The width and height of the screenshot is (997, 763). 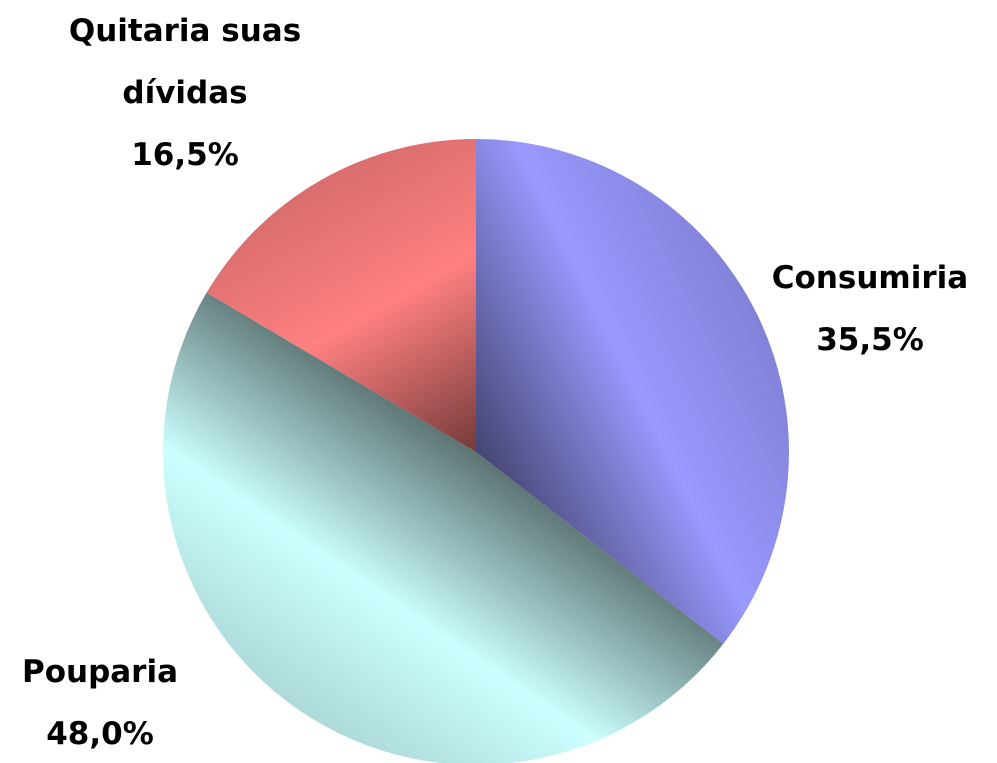 I want to click on category-label: Pouparia, so click(x=100, y=672).